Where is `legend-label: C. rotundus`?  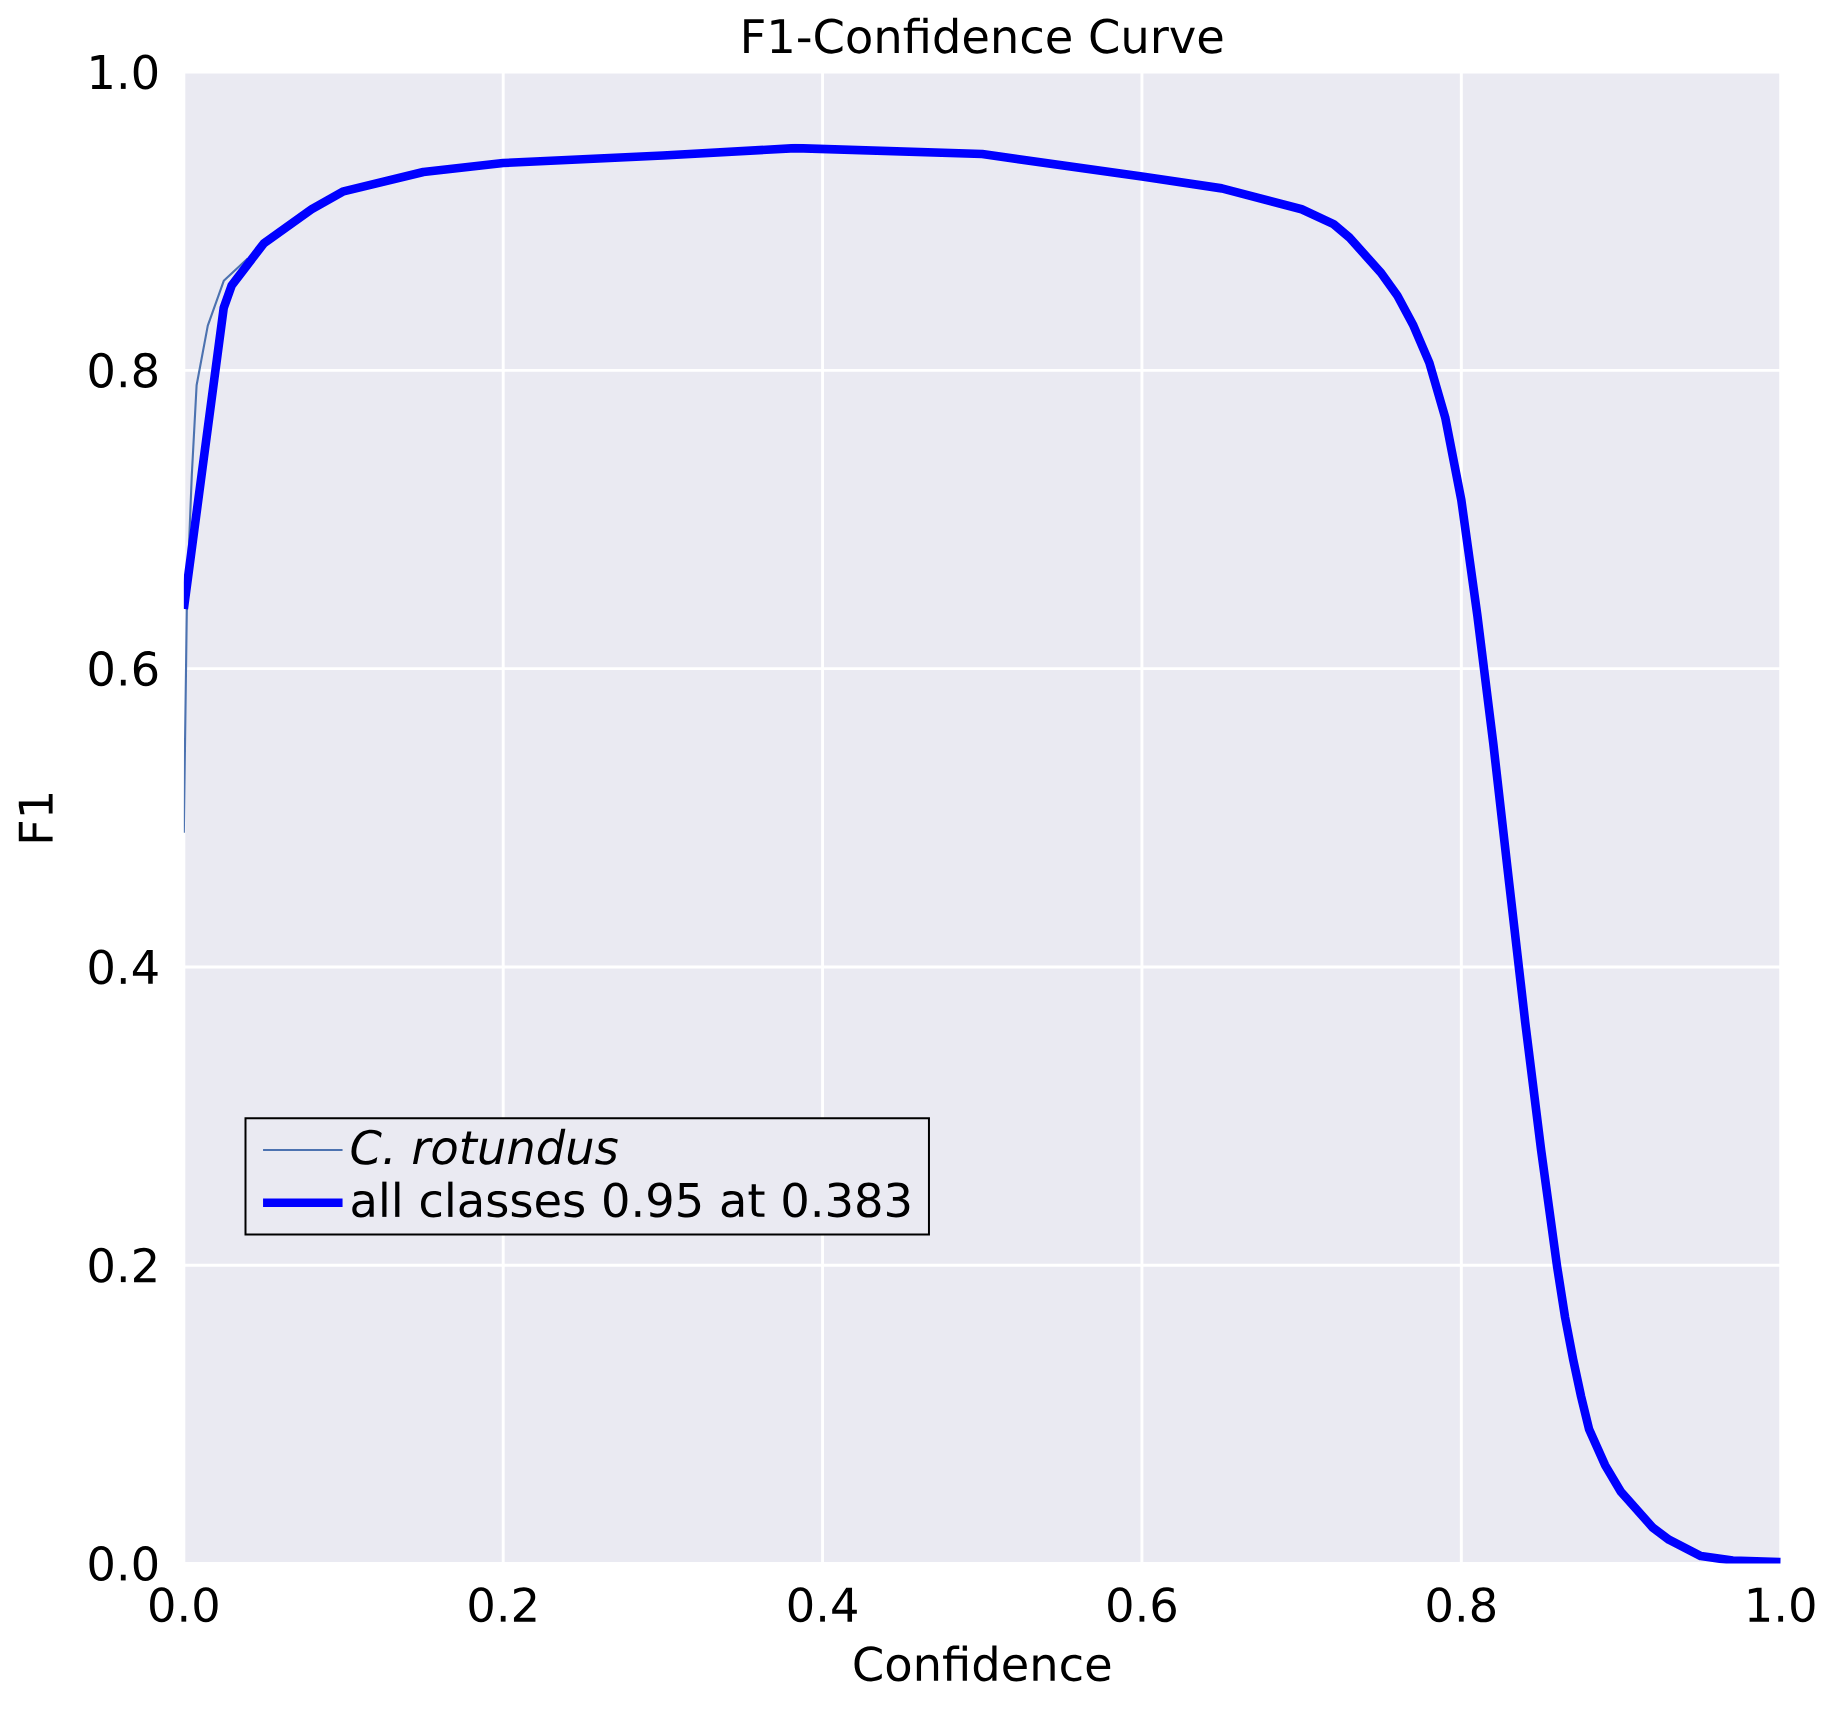
legend-label: C. rotundus is located at coordinates (484, 1146).